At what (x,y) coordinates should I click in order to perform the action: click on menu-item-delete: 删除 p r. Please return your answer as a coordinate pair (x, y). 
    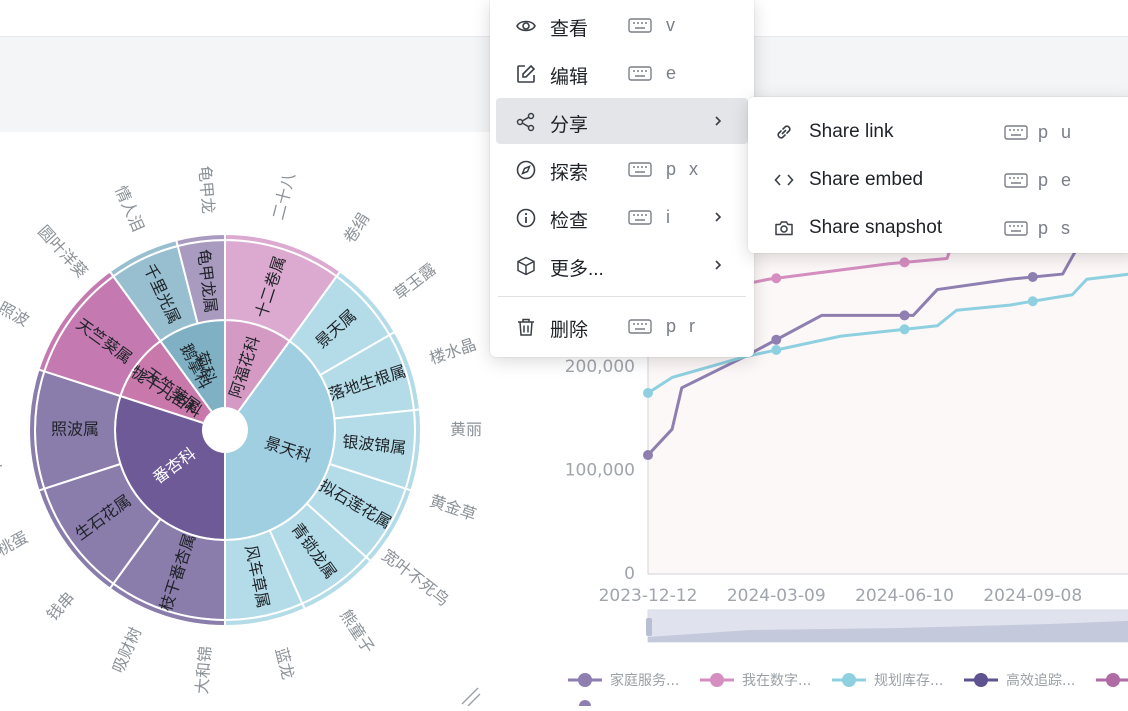
    Looking at the image, I should click on (622, 326).